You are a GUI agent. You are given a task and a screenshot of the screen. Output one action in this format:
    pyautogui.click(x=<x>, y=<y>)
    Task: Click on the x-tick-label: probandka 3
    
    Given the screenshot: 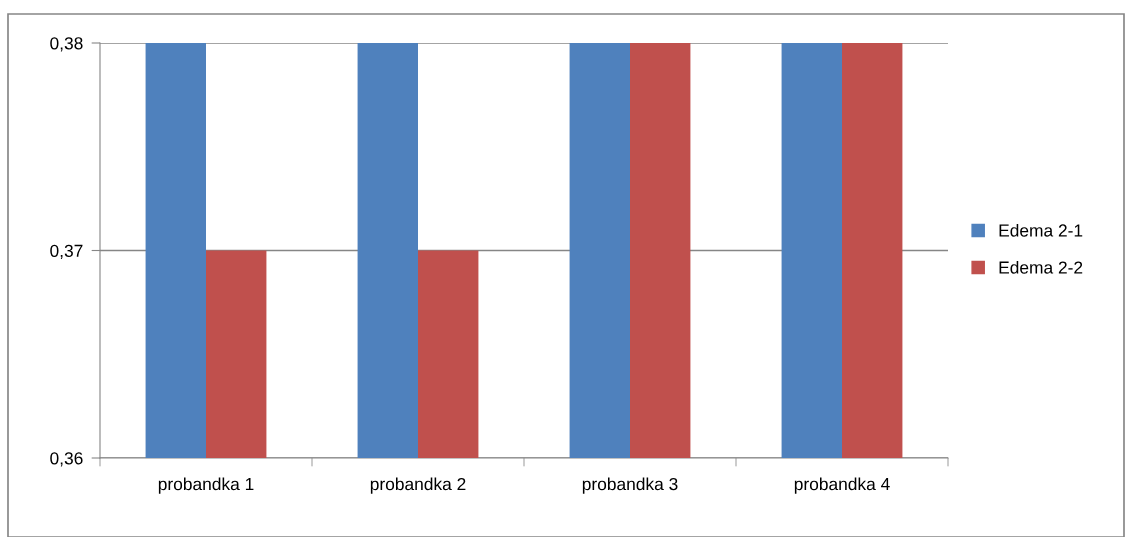 What is the action you would take?
    pyautogui.click(x=630, y=485)
    